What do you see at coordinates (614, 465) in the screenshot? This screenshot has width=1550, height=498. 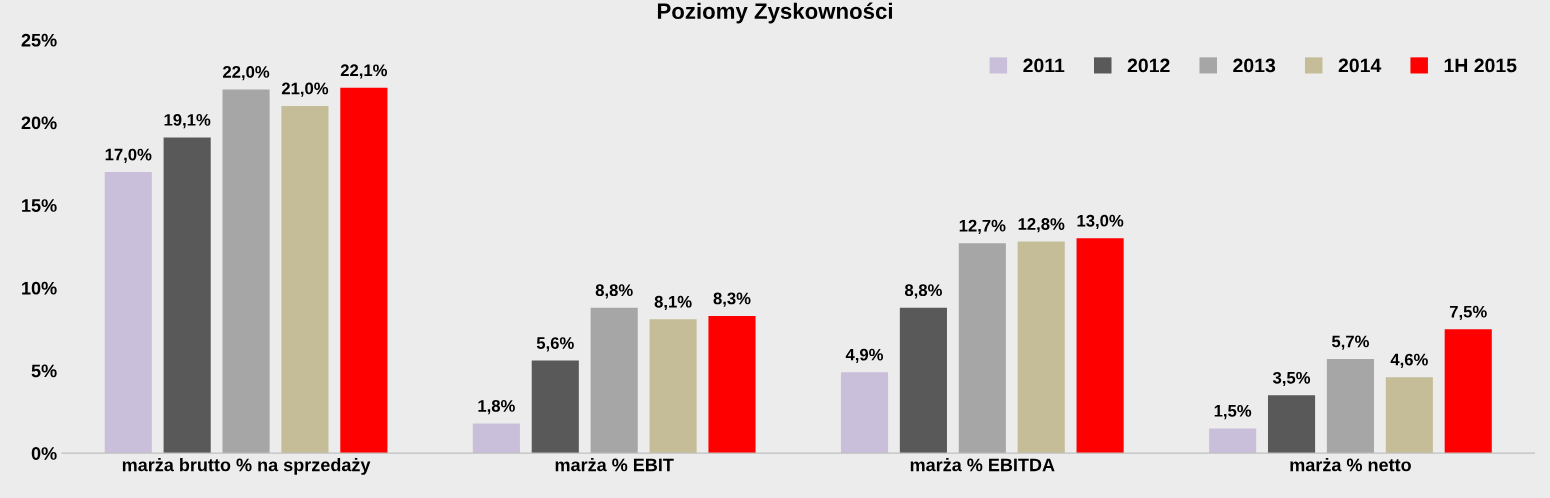 I see `x-tick-label: marża % EBIT` at bounding box center [614, 465].